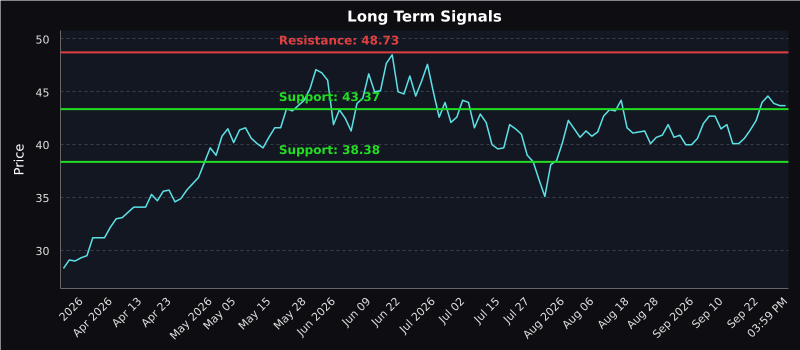  I want to click on x-tick-label: Jul 02, so click(452, 310).